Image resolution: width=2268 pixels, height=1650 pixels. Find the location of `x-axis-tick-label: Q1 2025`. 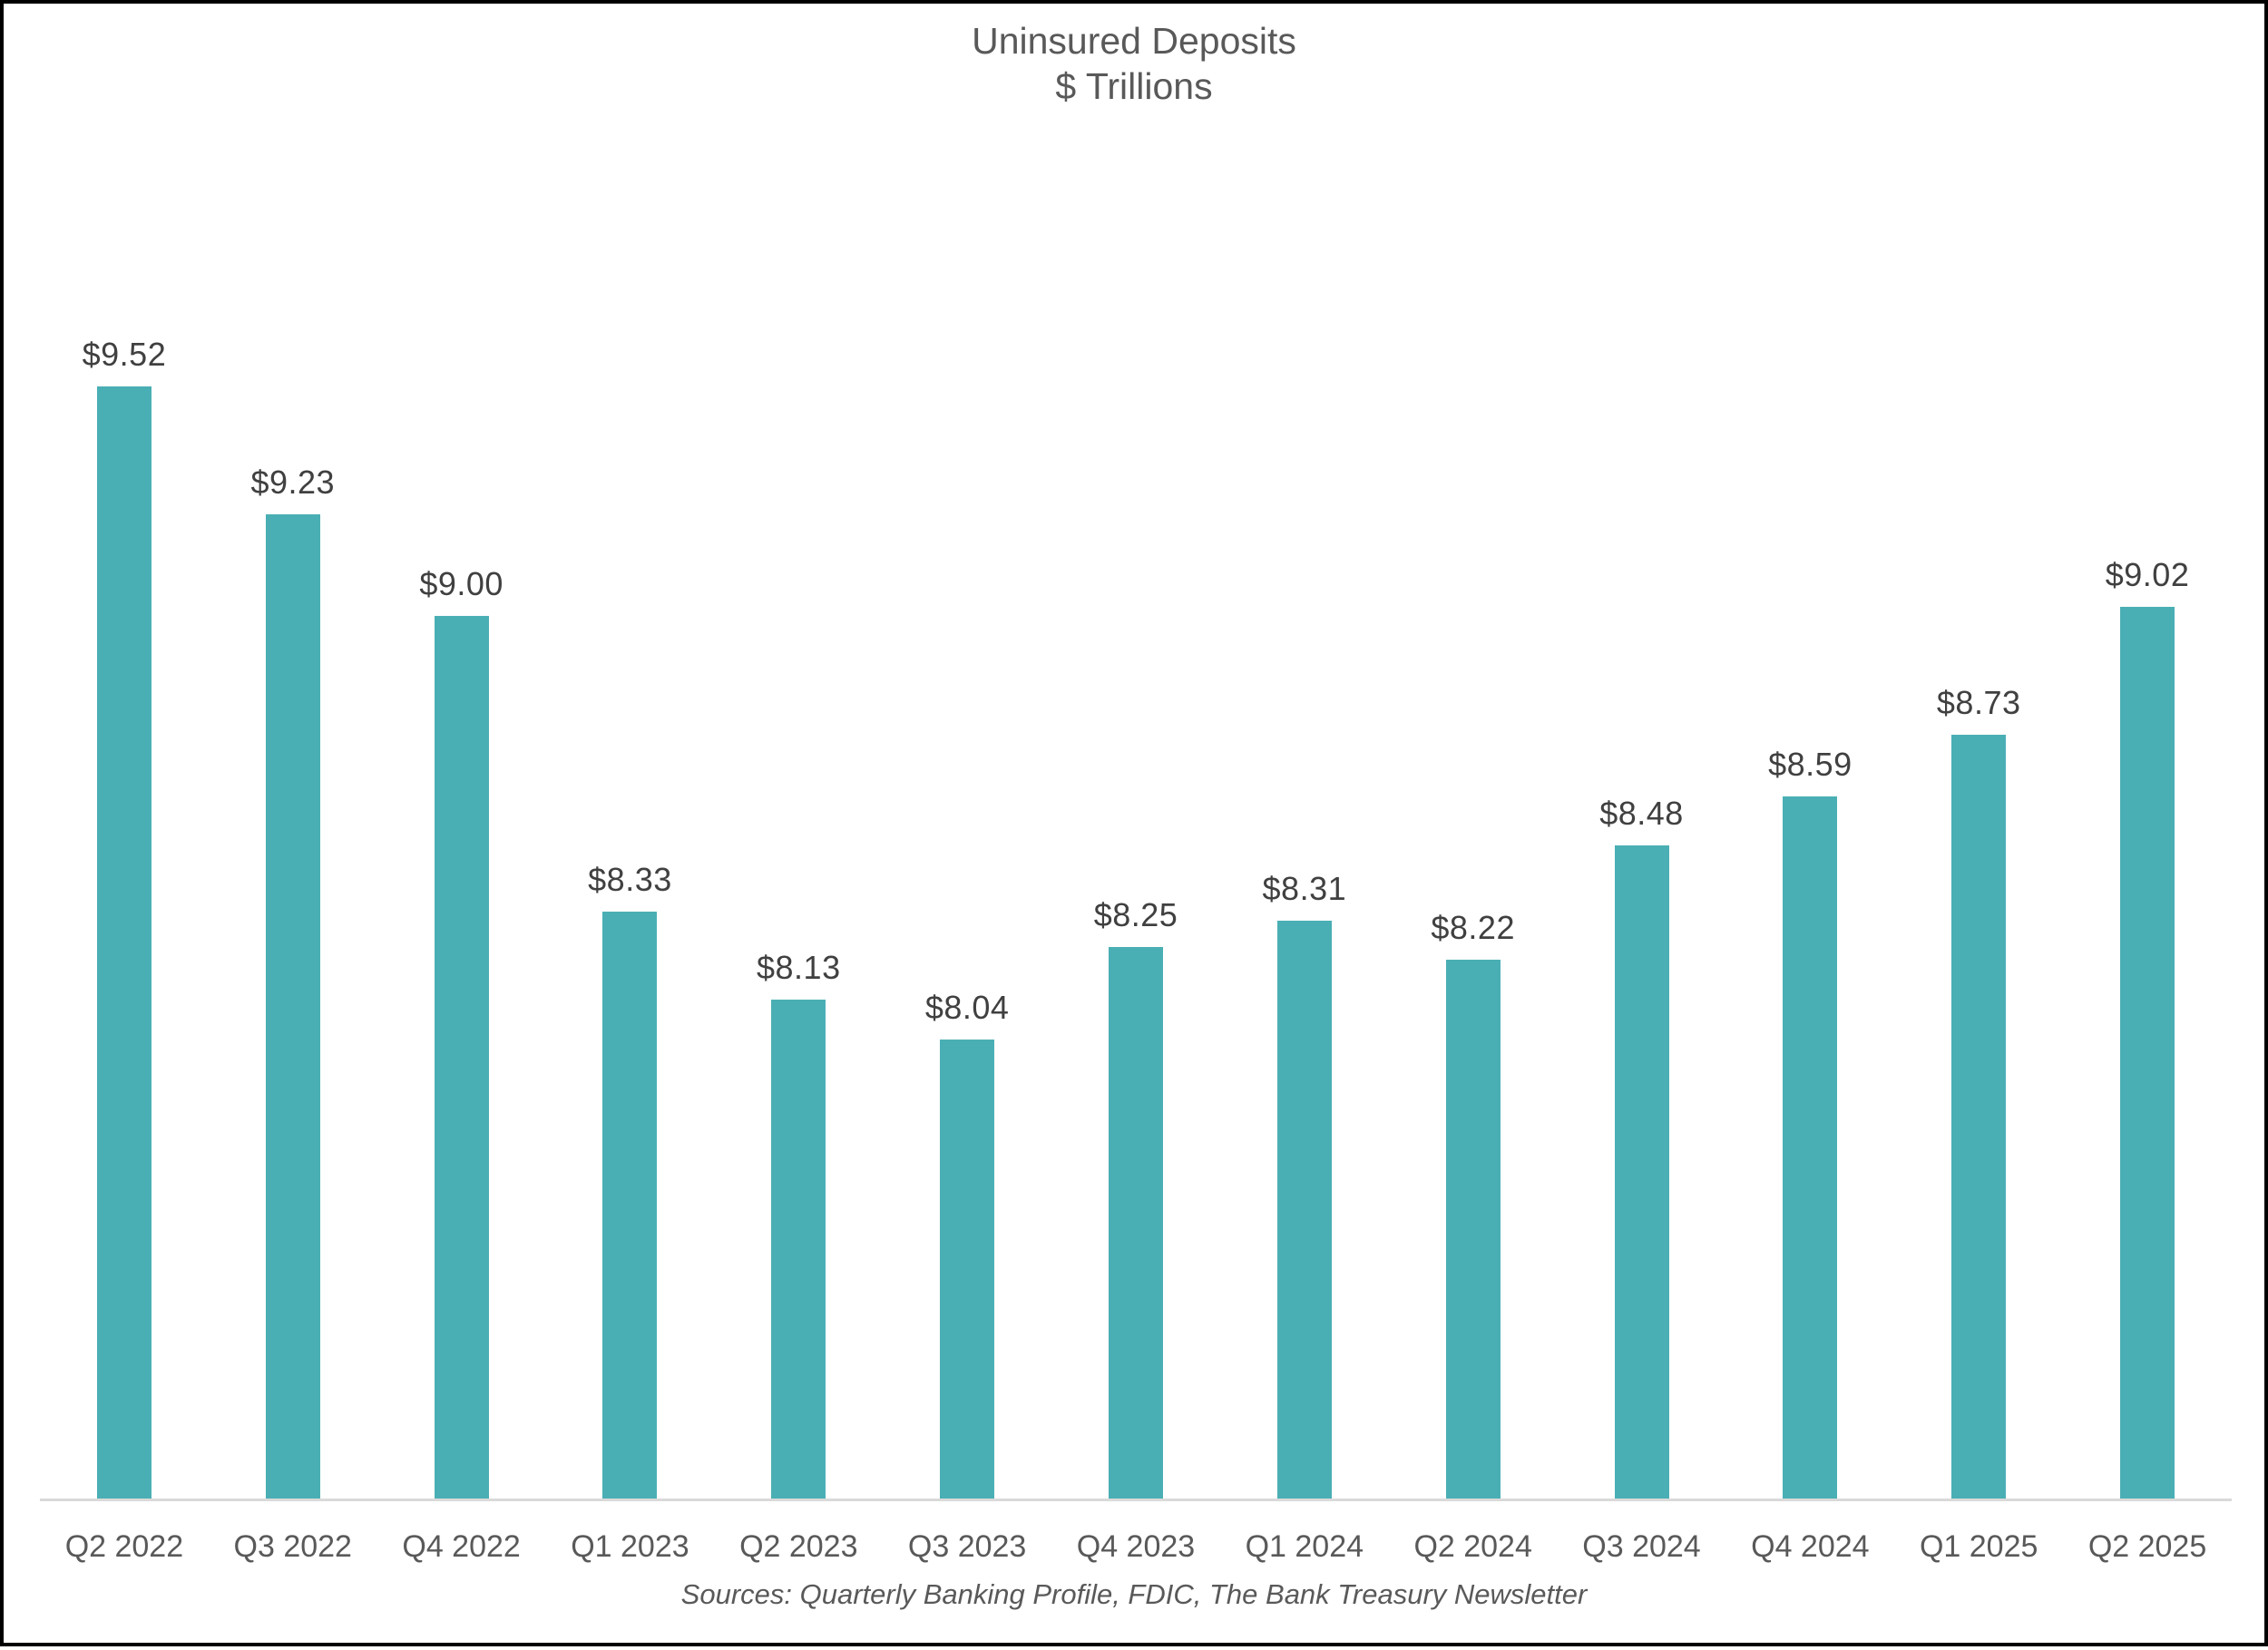

x-axis-tick-label: Q1 2025 is located at coordinates (1979, 1547).